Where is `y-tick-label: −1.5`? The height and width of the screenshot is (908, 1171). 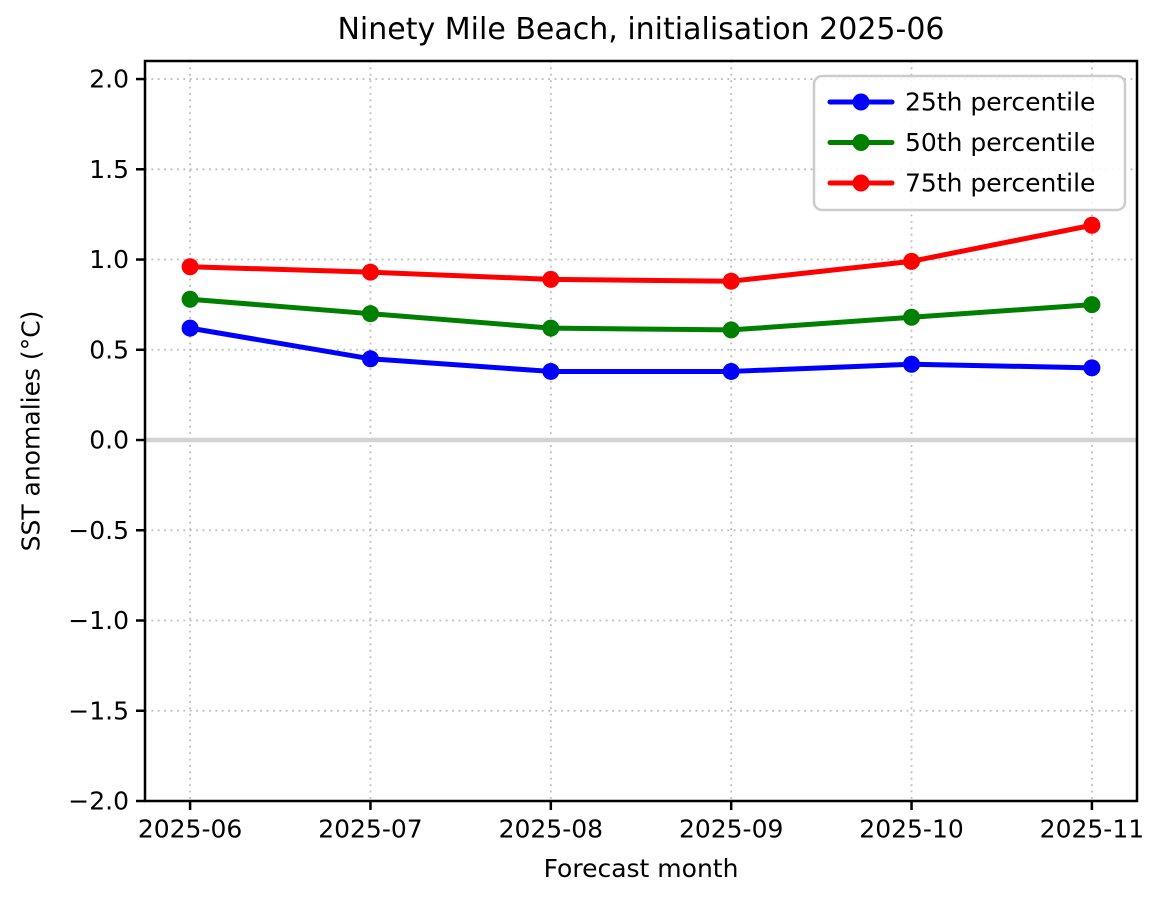 y-tick-label: −1.5 is located at coordinates (98, 710).